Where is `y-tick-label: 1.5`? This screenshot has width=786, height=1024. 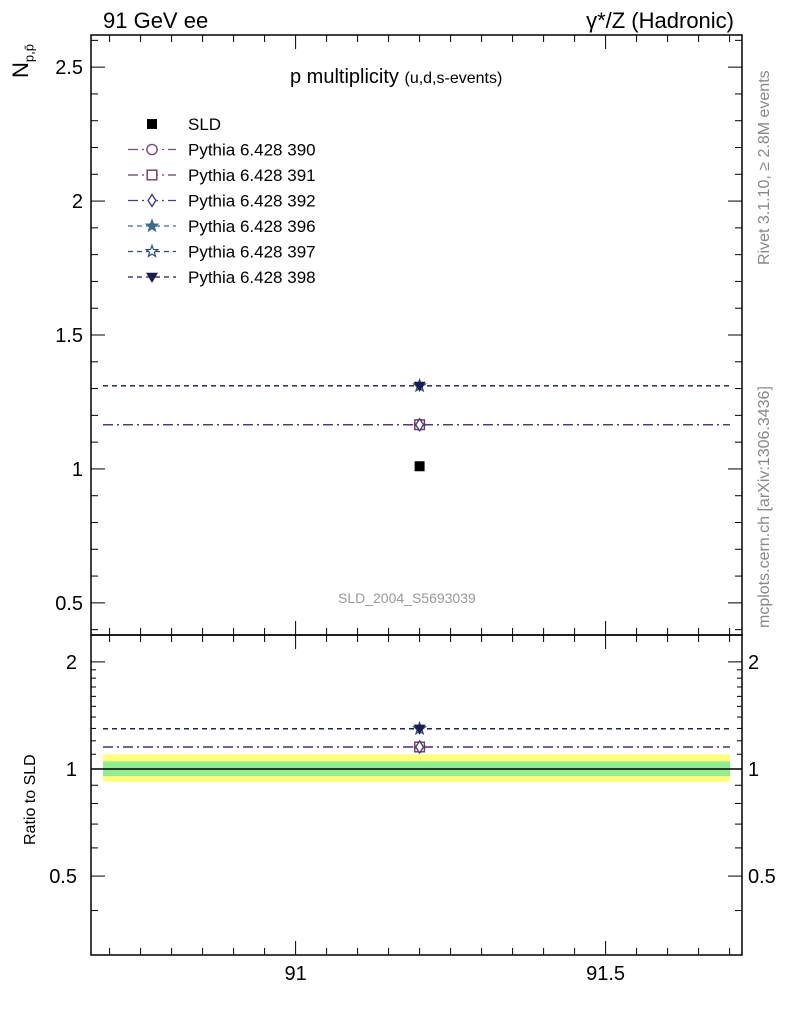 y-tick-label: 1.5 is located at coordinates (69, 336).